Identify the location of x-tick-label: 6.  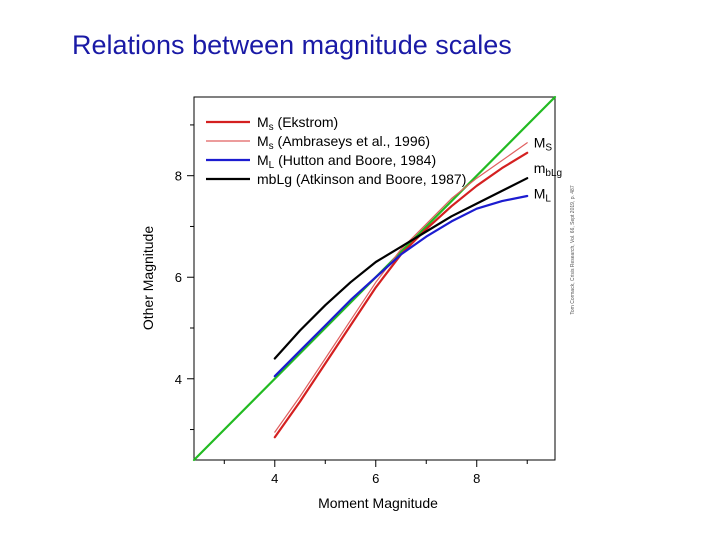
(375, 478).